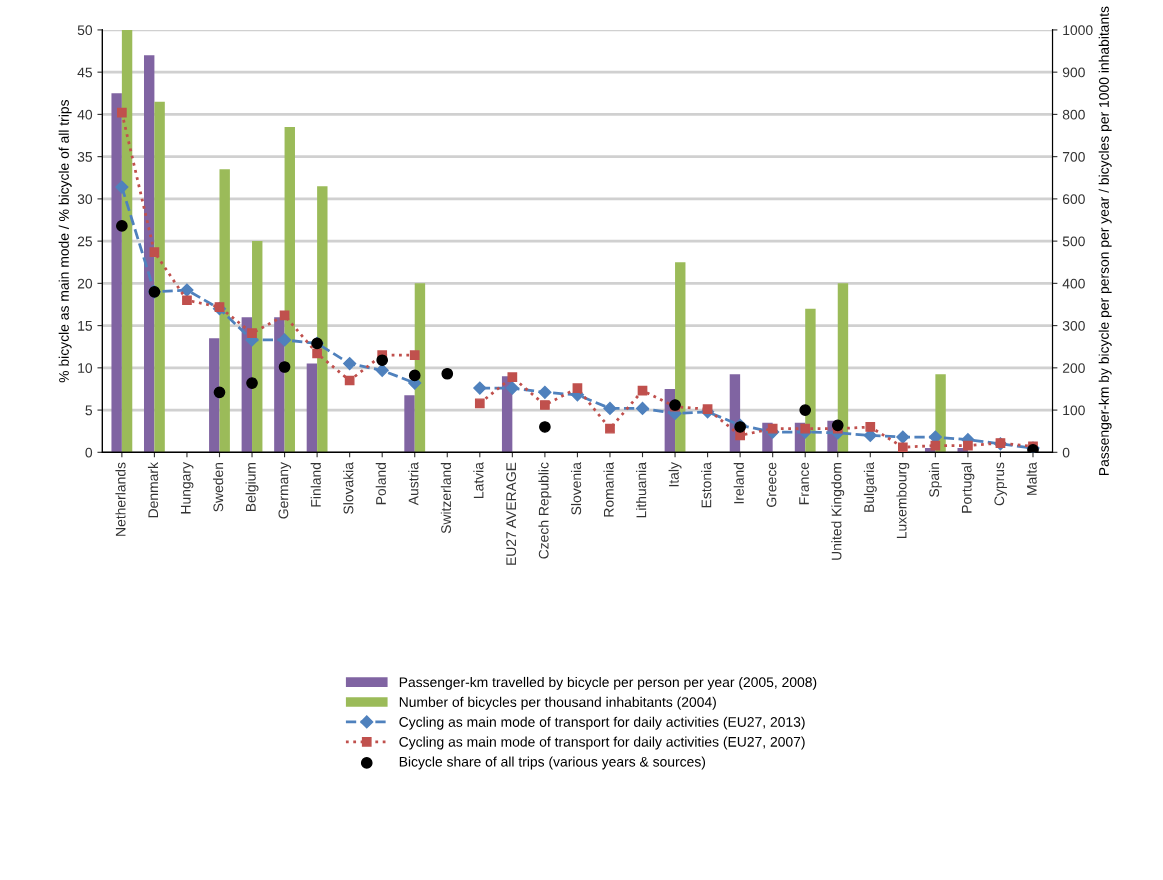 The width and height of the screenshot is (1163, 880). Describe the element at coordinates (85, 30) in the screenshot. I see `y-tick-label: 50` at that location.